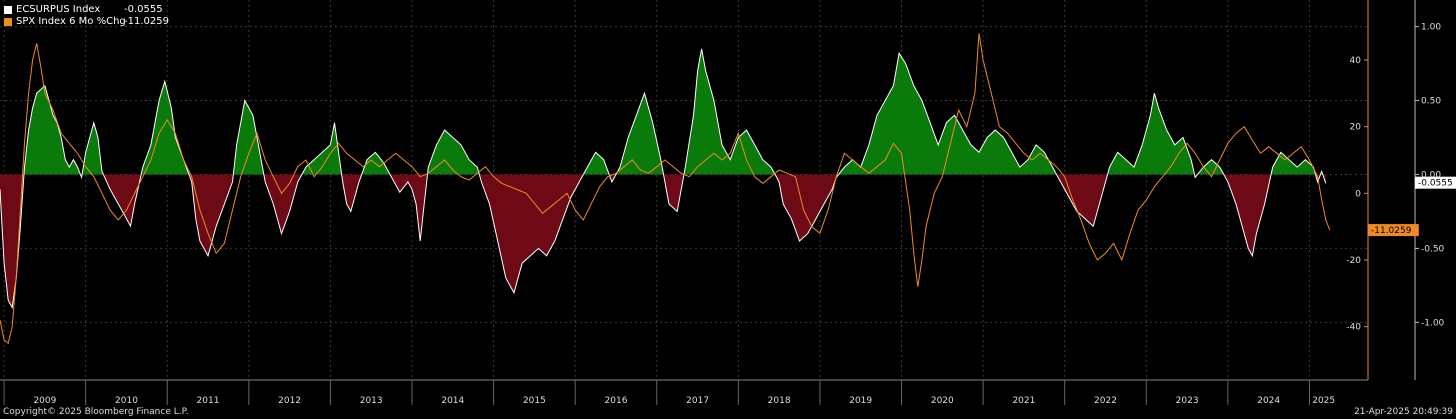  I want to click on last-value-callout-label: -11.0259, so click(1391, 231).